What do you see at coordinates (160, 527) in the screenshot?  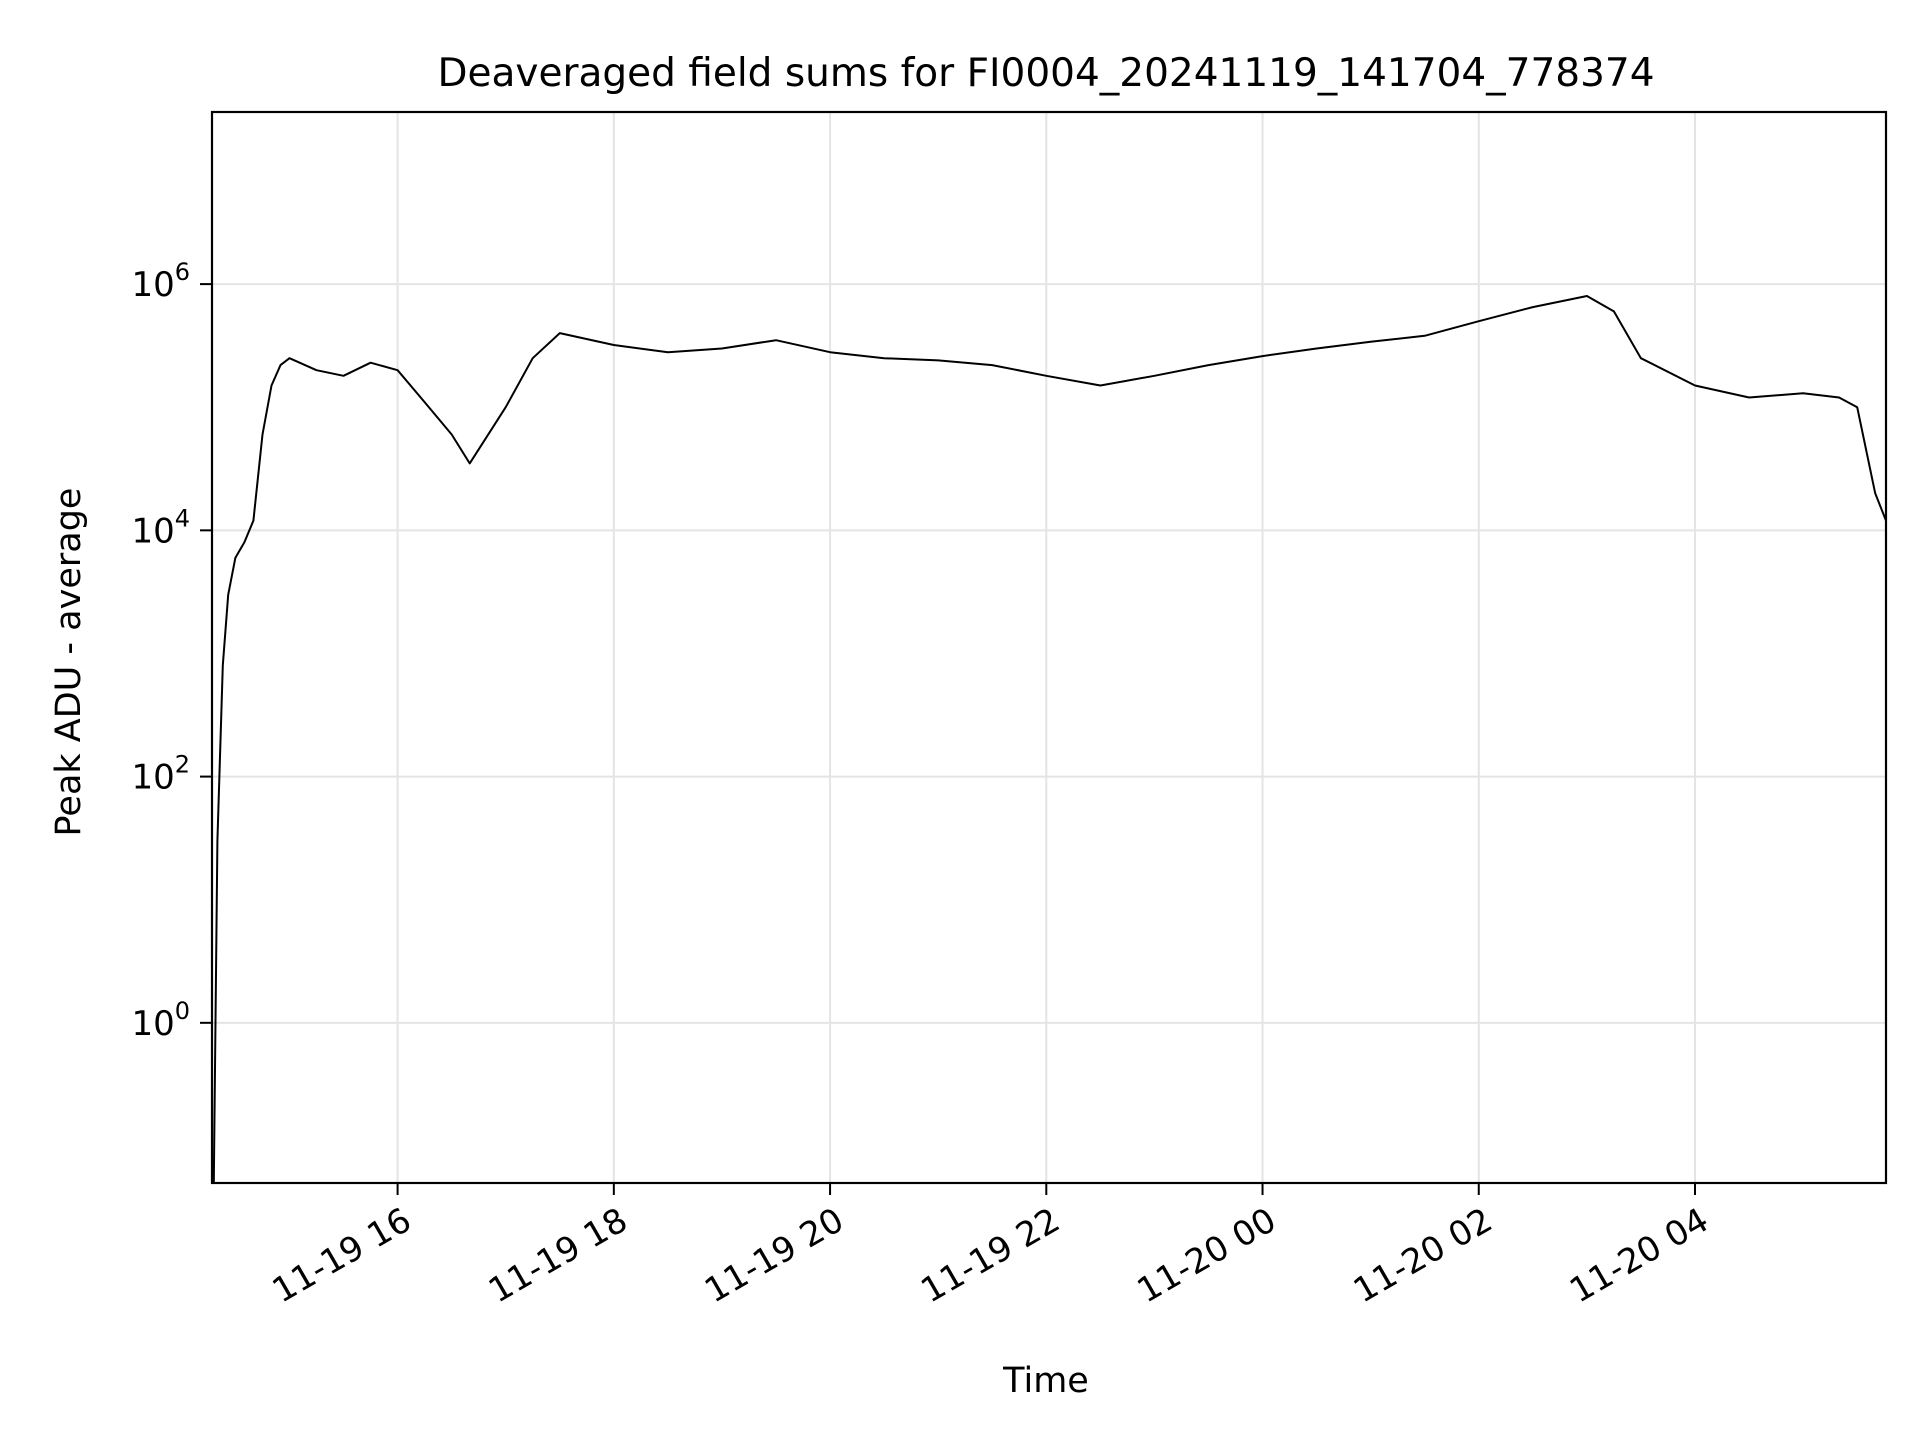 I see `y-tick-label: 10⁴` at bounding box center [160, 527].